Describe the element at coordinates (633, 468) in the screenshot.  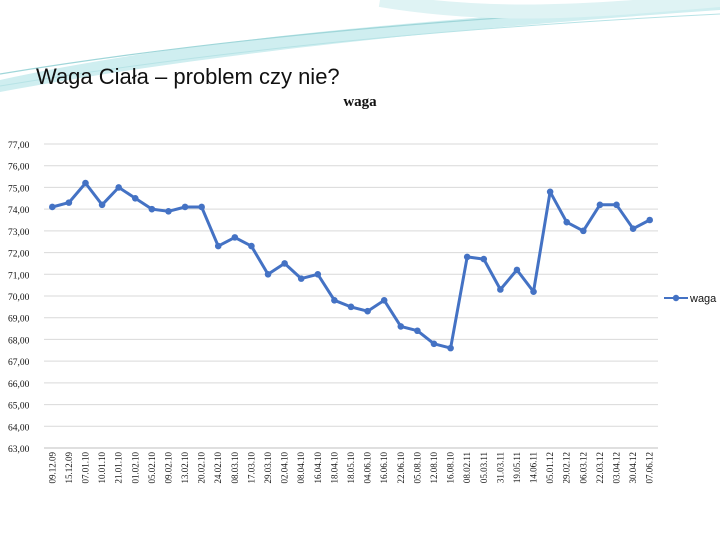
I see `x-tick-label: 30.04.12` at that location.